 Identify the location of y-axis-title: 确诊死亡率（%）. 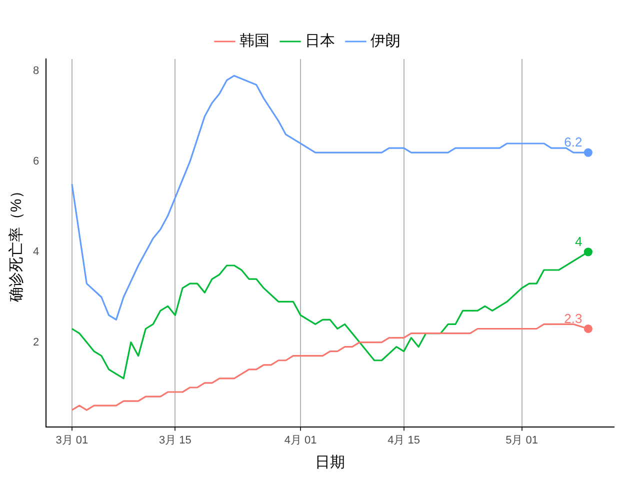
(17, 244).